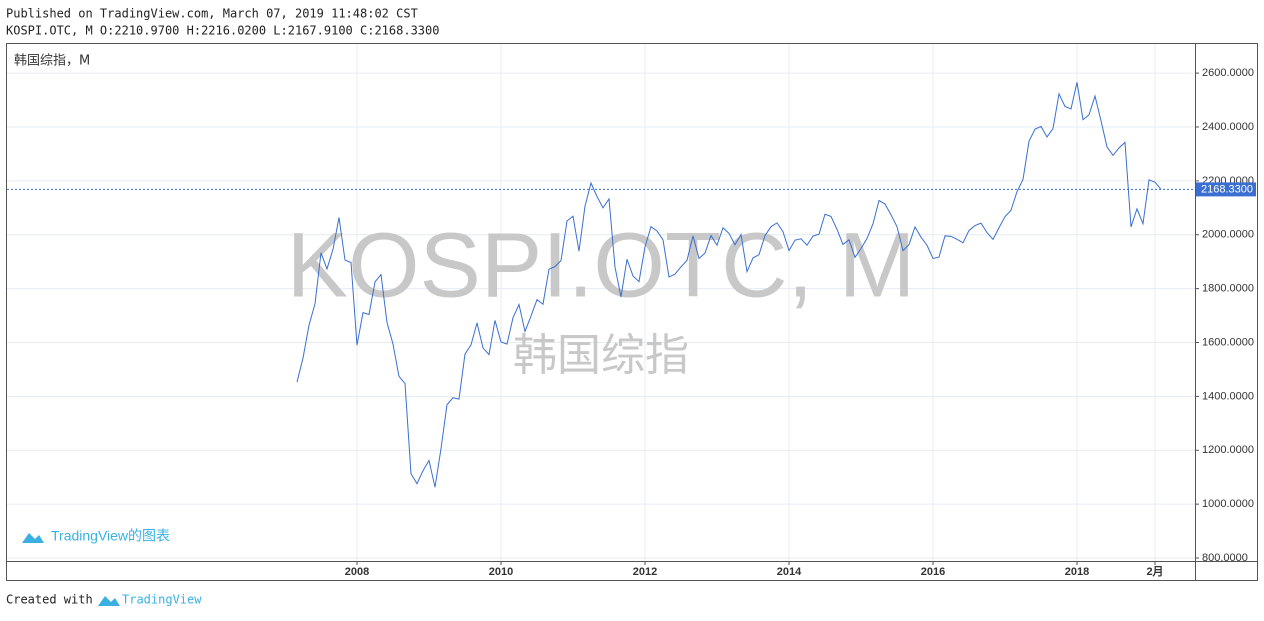 The width and height of the screenshot is (1264, 621). What do you see at coordinates (1228, 504) in the screenshot?
I see `y-tick-label: 1000.0000` at bounding box center [1228, 504].